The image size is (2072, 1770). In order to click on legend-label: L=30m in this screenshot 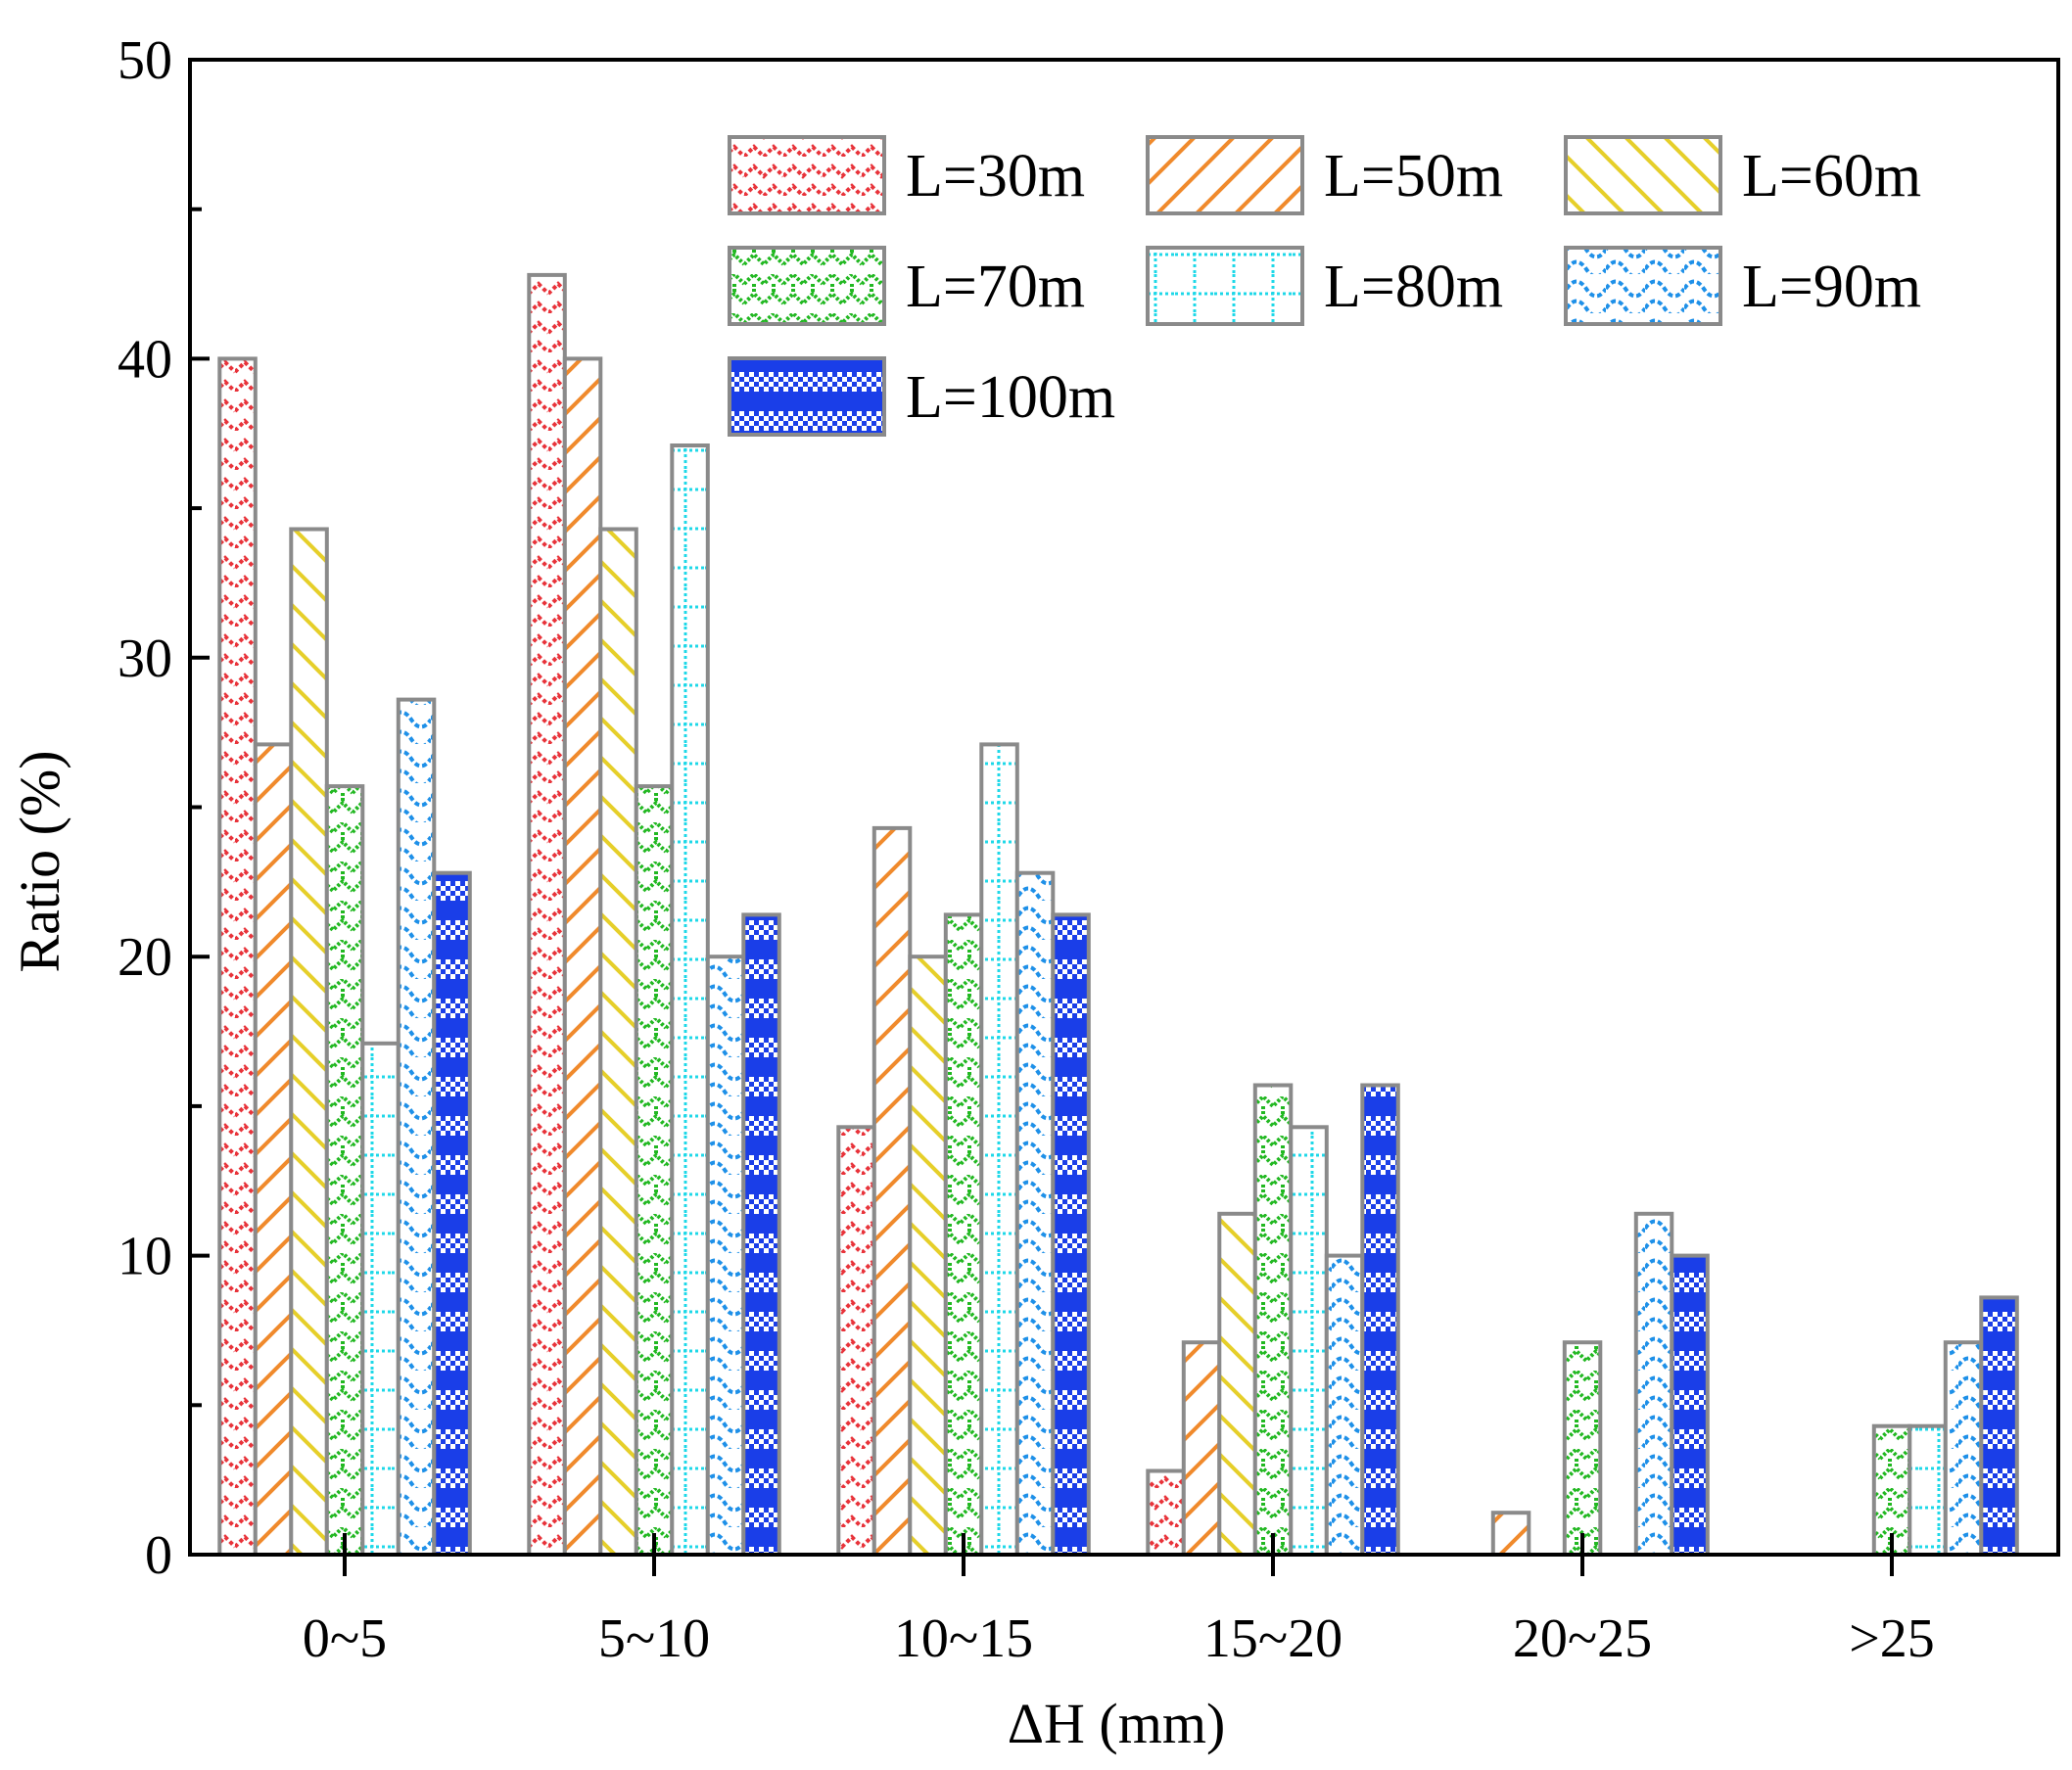, I will do `click(996, 176)`.